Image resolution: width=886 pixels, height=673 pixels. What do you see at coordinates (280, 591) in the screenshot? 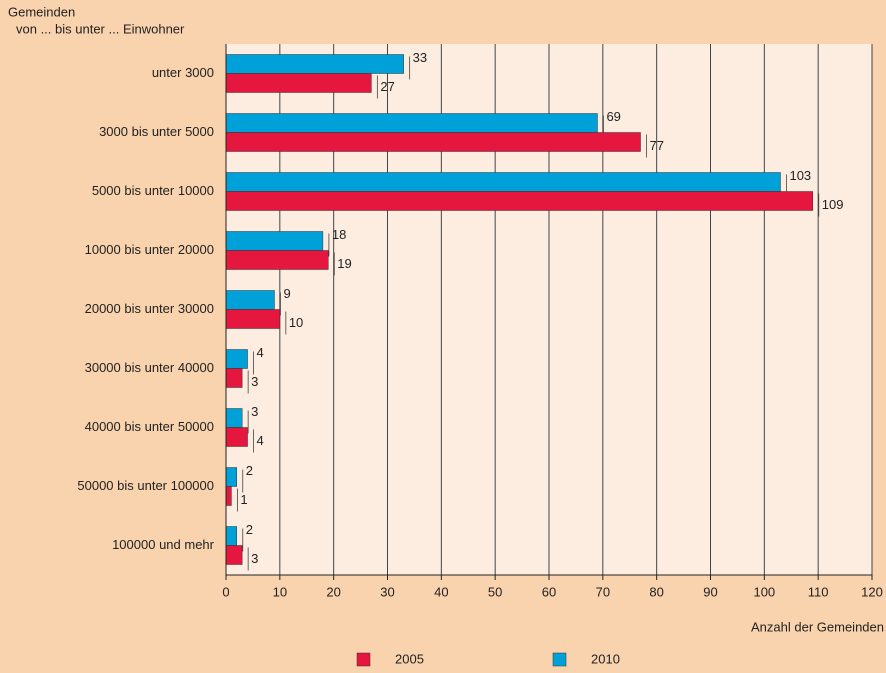
I see `x-tick-label: 10` at bounding box center [280, 591].